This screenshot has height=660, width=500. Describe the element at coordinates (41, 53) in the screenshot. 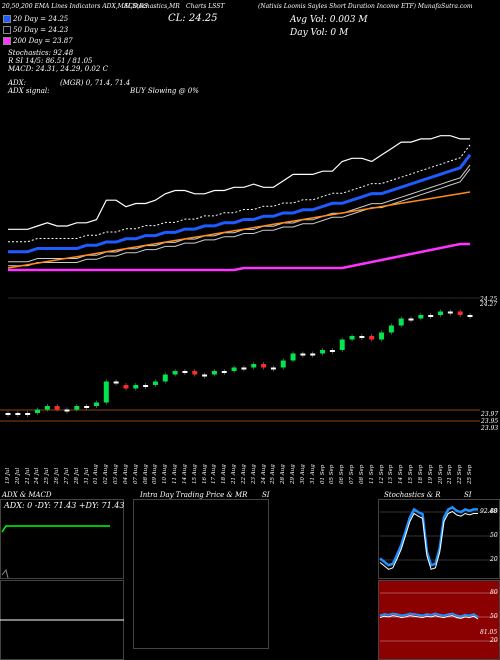

I see `stoch-readout: Stochastics: 92.48` at that location.